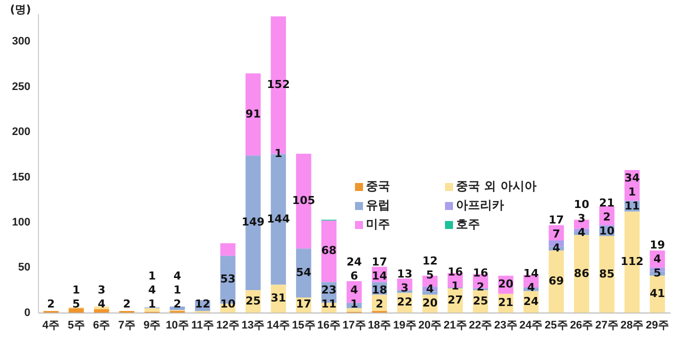 This screenshot has width=680, height=338. Describe the element at coordinates (531, 273) in the screenshot. I see `data-label: 14` at that location.